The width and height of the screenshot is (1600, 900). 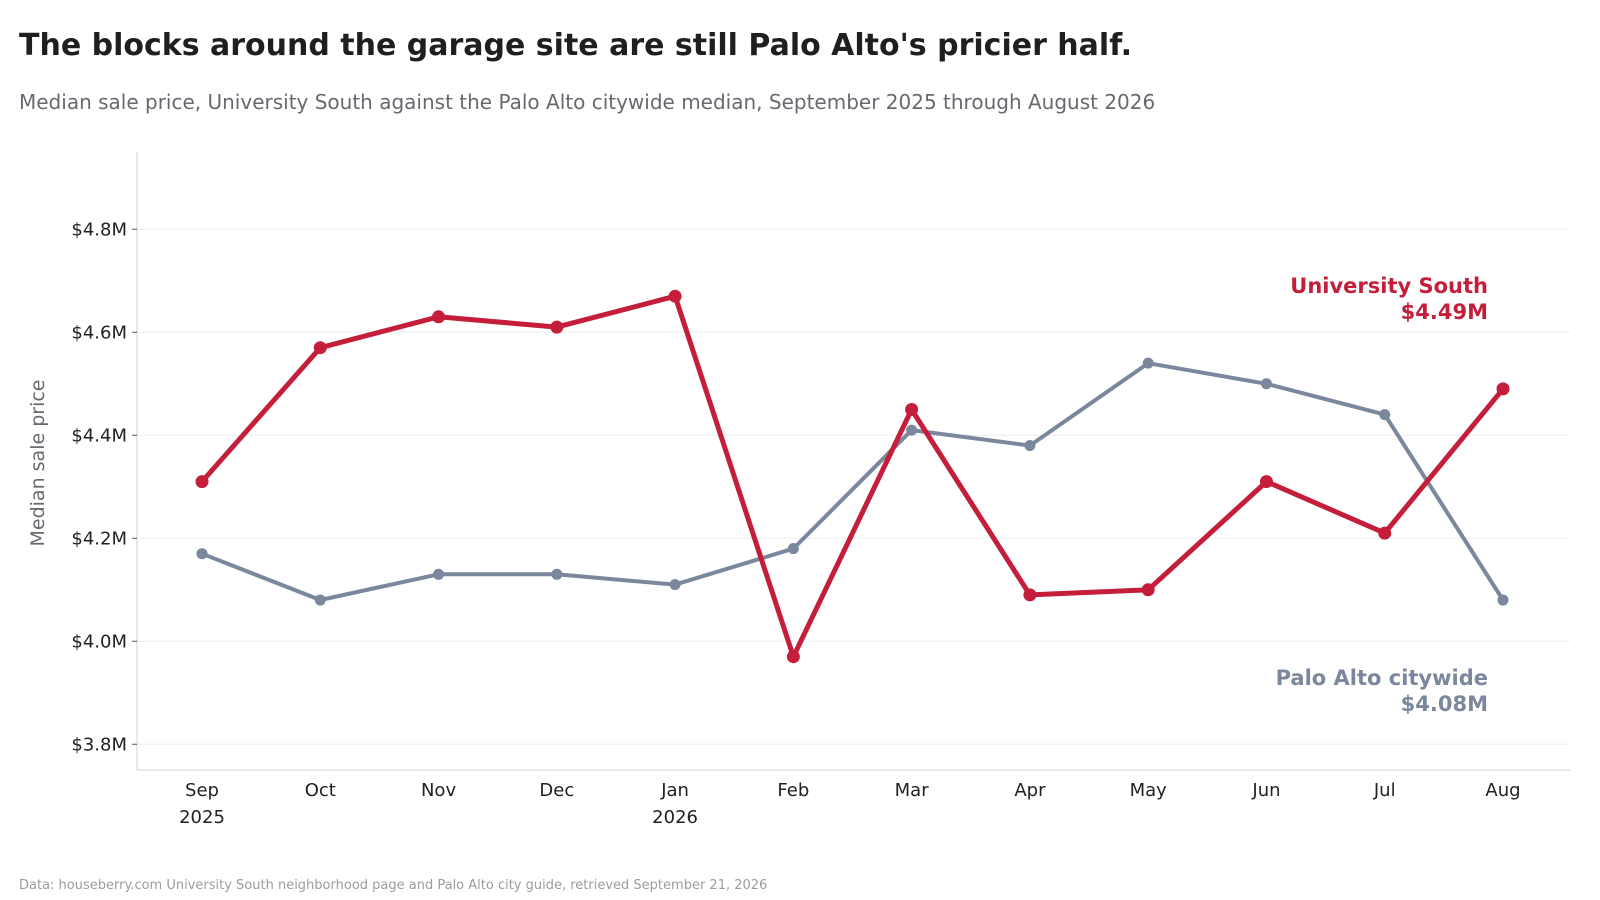 I want to click on x-tick-label: Sep, so click(x=202, y=790).